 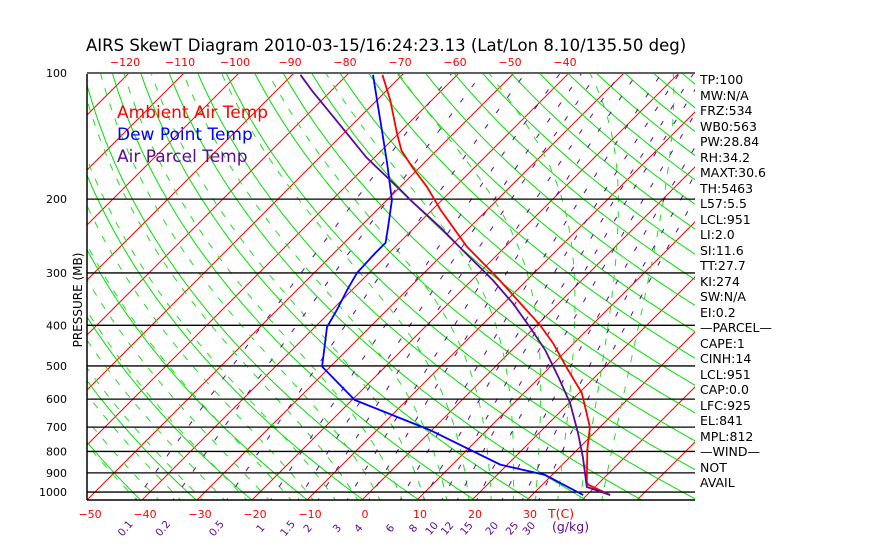 What do you see at coordinates (722, 79) in the screenshot?
I see `stat-item: TP:100` at bounding box center [722, 79].